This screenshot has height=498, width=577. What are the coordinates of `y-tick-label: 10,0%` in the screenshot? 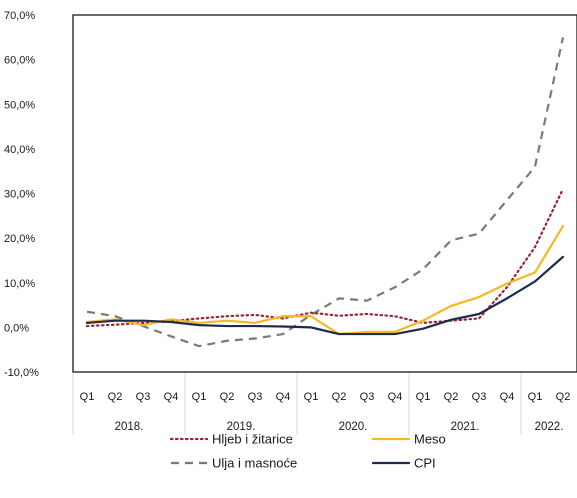 It's located at (19, 284).